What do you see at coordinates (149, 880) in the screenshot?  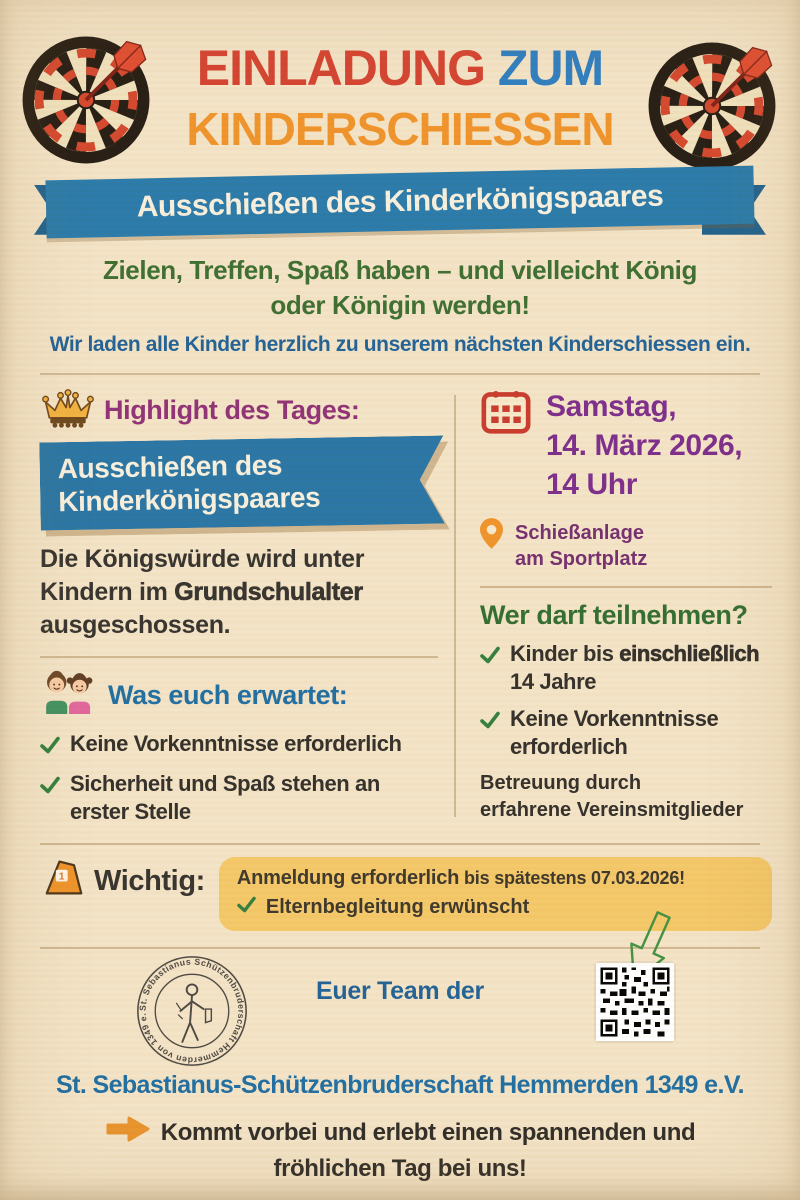 I see `important-label: Wichtig:` at bounding box center [149, 880].